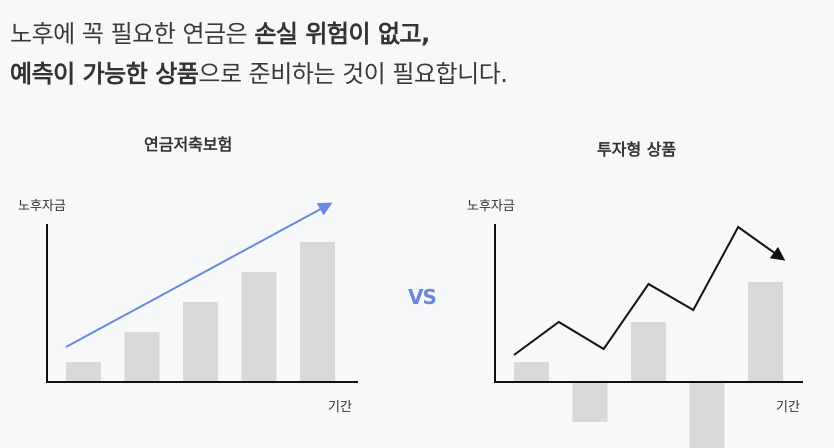 This screenshot has height=448, width=834. I want to click on chart-2-xlabel: 기간, so click(788, 407).